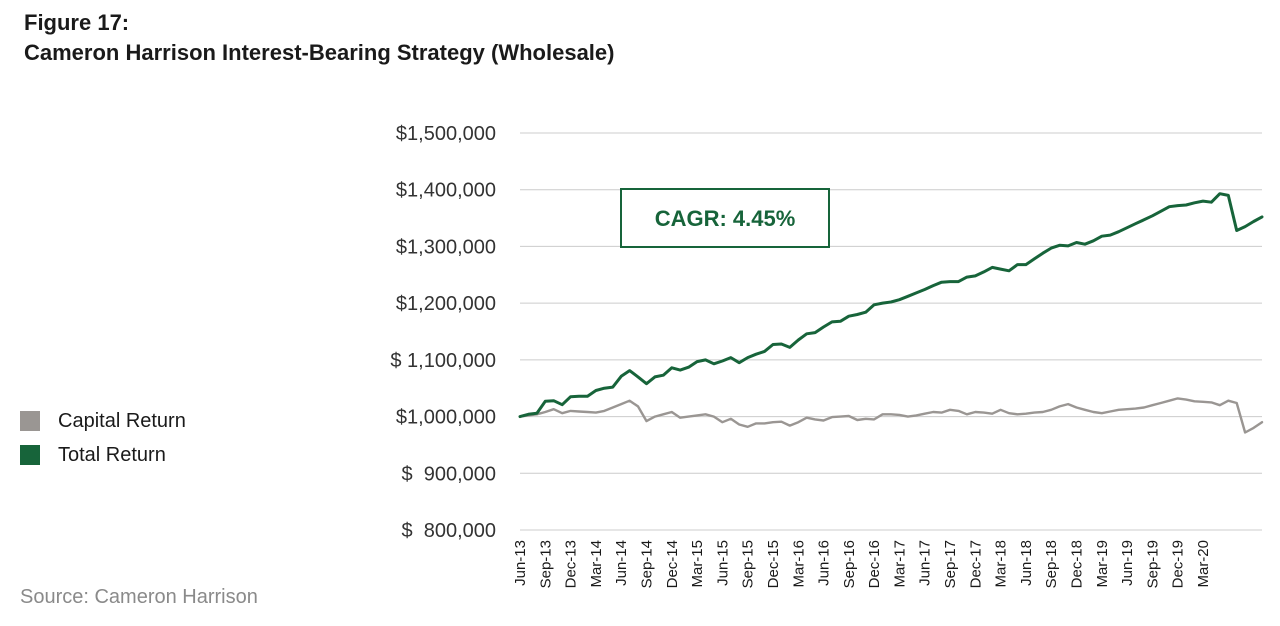  Describe the element at coordinates (1026, 563) in the screenshot. I see `x-tick-label: Jun-18` at that location.